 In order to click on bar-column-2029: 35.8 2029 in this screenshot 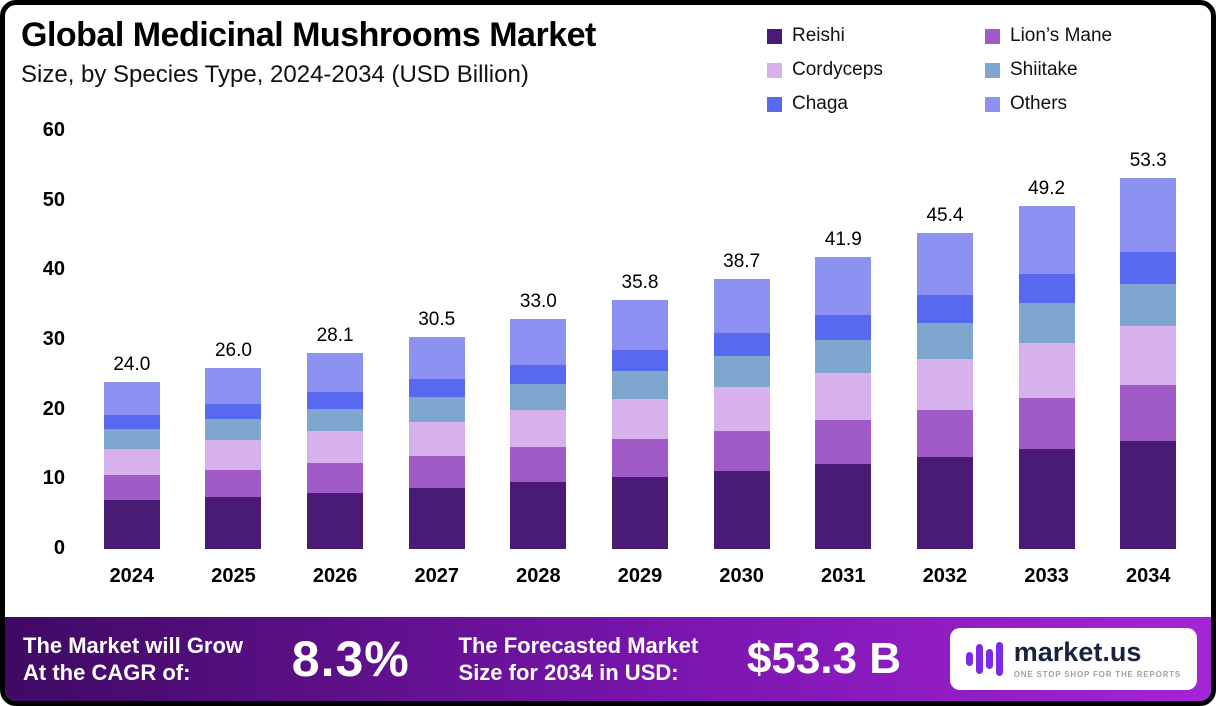, I will do `click(640, 359)`.